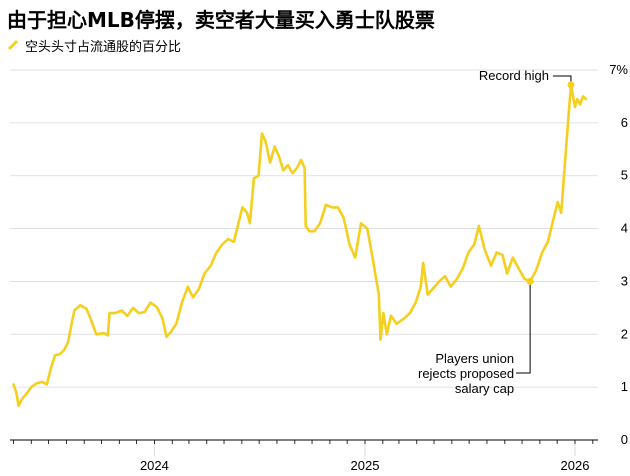 Image resolution: width=630 pixels, height=476 pixels. What do you see at coordinates (221, 20) in the screenshot?
I see `chart-title: 由于担心MLB停摆，卖空者大量买入勇士队股票` at bounding box center [221, 20].